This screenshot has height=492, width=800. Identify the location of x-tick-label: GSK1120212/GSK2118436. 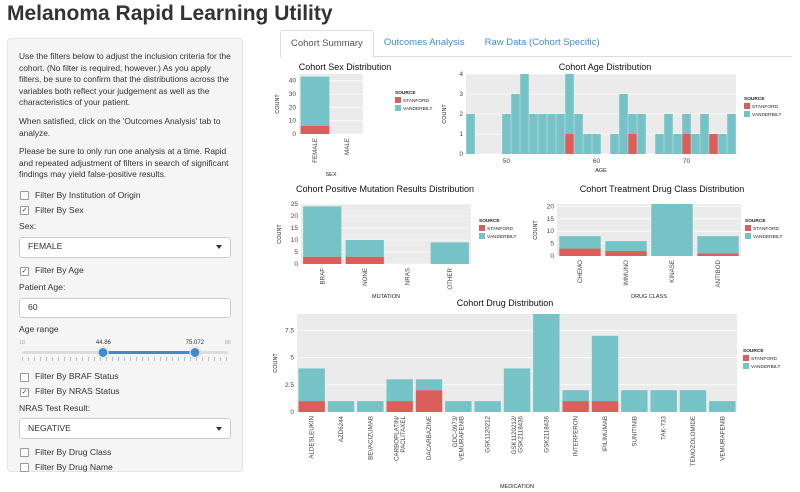
(518, 434).